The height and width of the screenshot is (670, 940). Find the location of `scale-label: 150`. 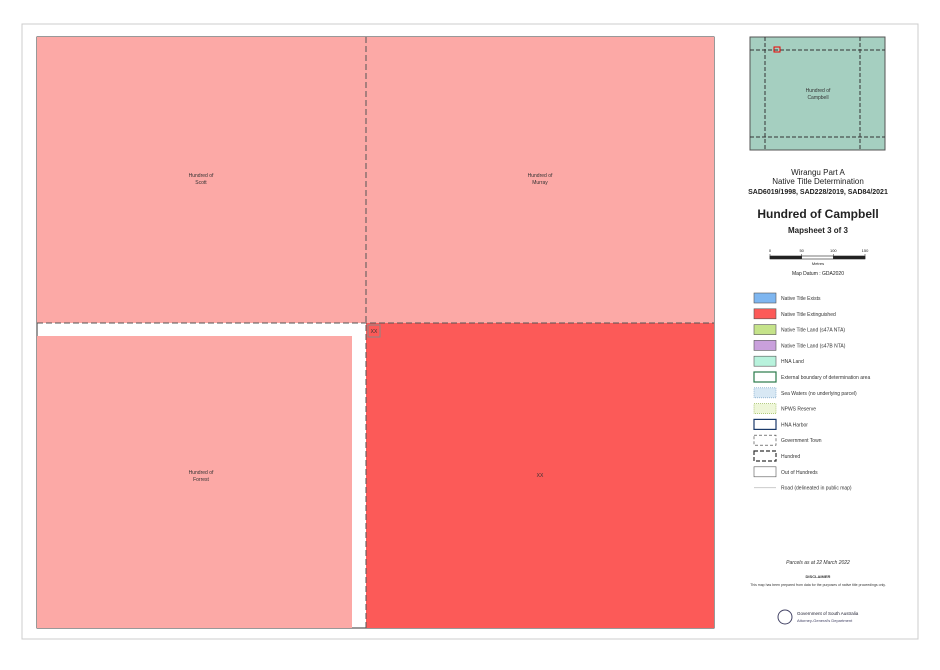

scale-label: 150 is located at coordinates (865, 250).